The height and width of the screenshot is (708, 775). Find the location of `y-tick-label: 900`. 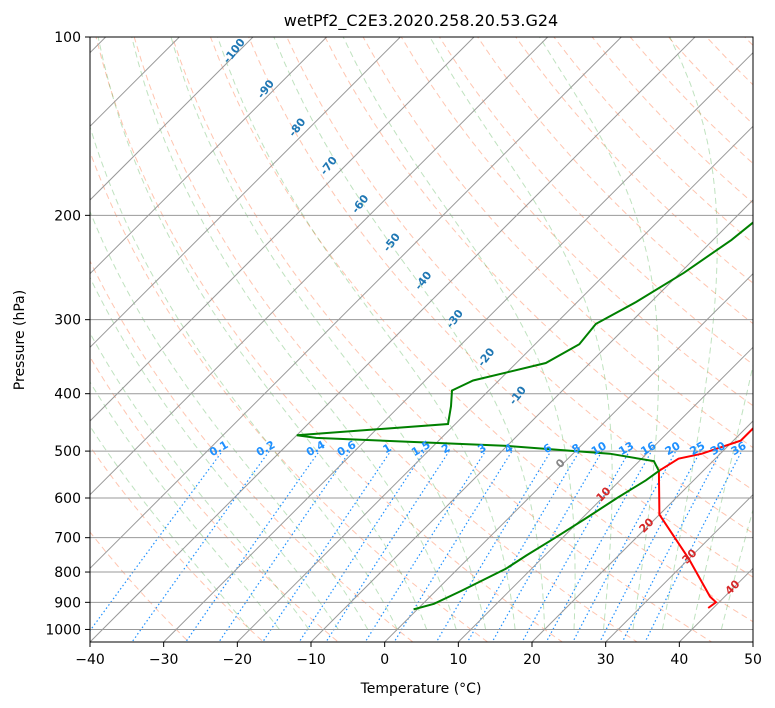

y-tick-label: 900 is located at coordinates (67, 603).